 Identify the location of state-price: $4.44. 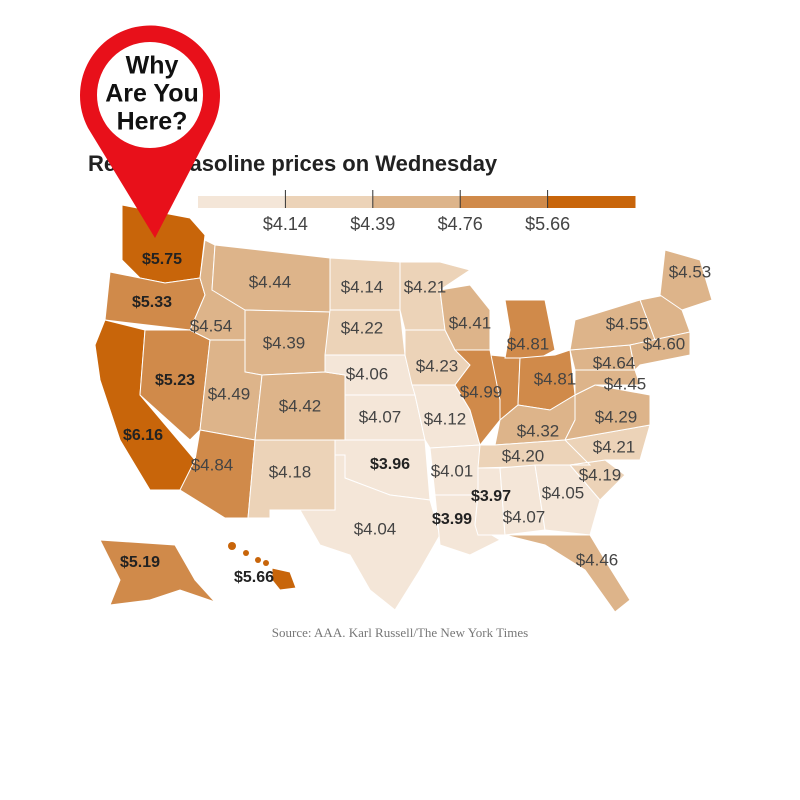
(270, 281).